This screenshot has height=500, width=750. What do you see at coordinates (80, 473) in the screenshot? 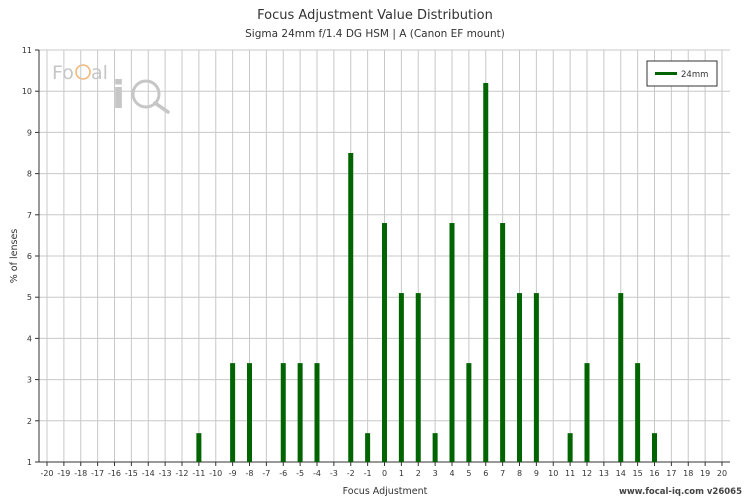
I see `x-tick-label: -18` at bounding box center [80, 473].